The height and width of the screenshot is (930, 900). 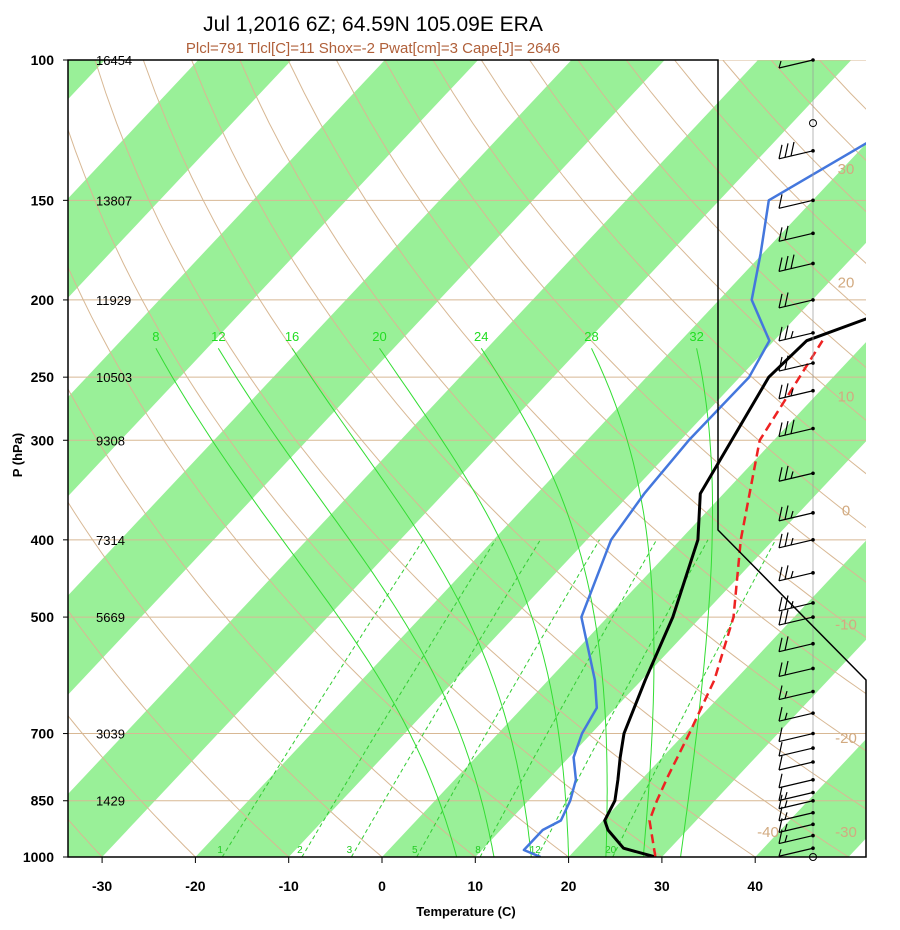 What do you see at coordinates (611, 850) in the screenshot?
I see `mixing-ratio-label: 20` at bounding box center [611, 850].